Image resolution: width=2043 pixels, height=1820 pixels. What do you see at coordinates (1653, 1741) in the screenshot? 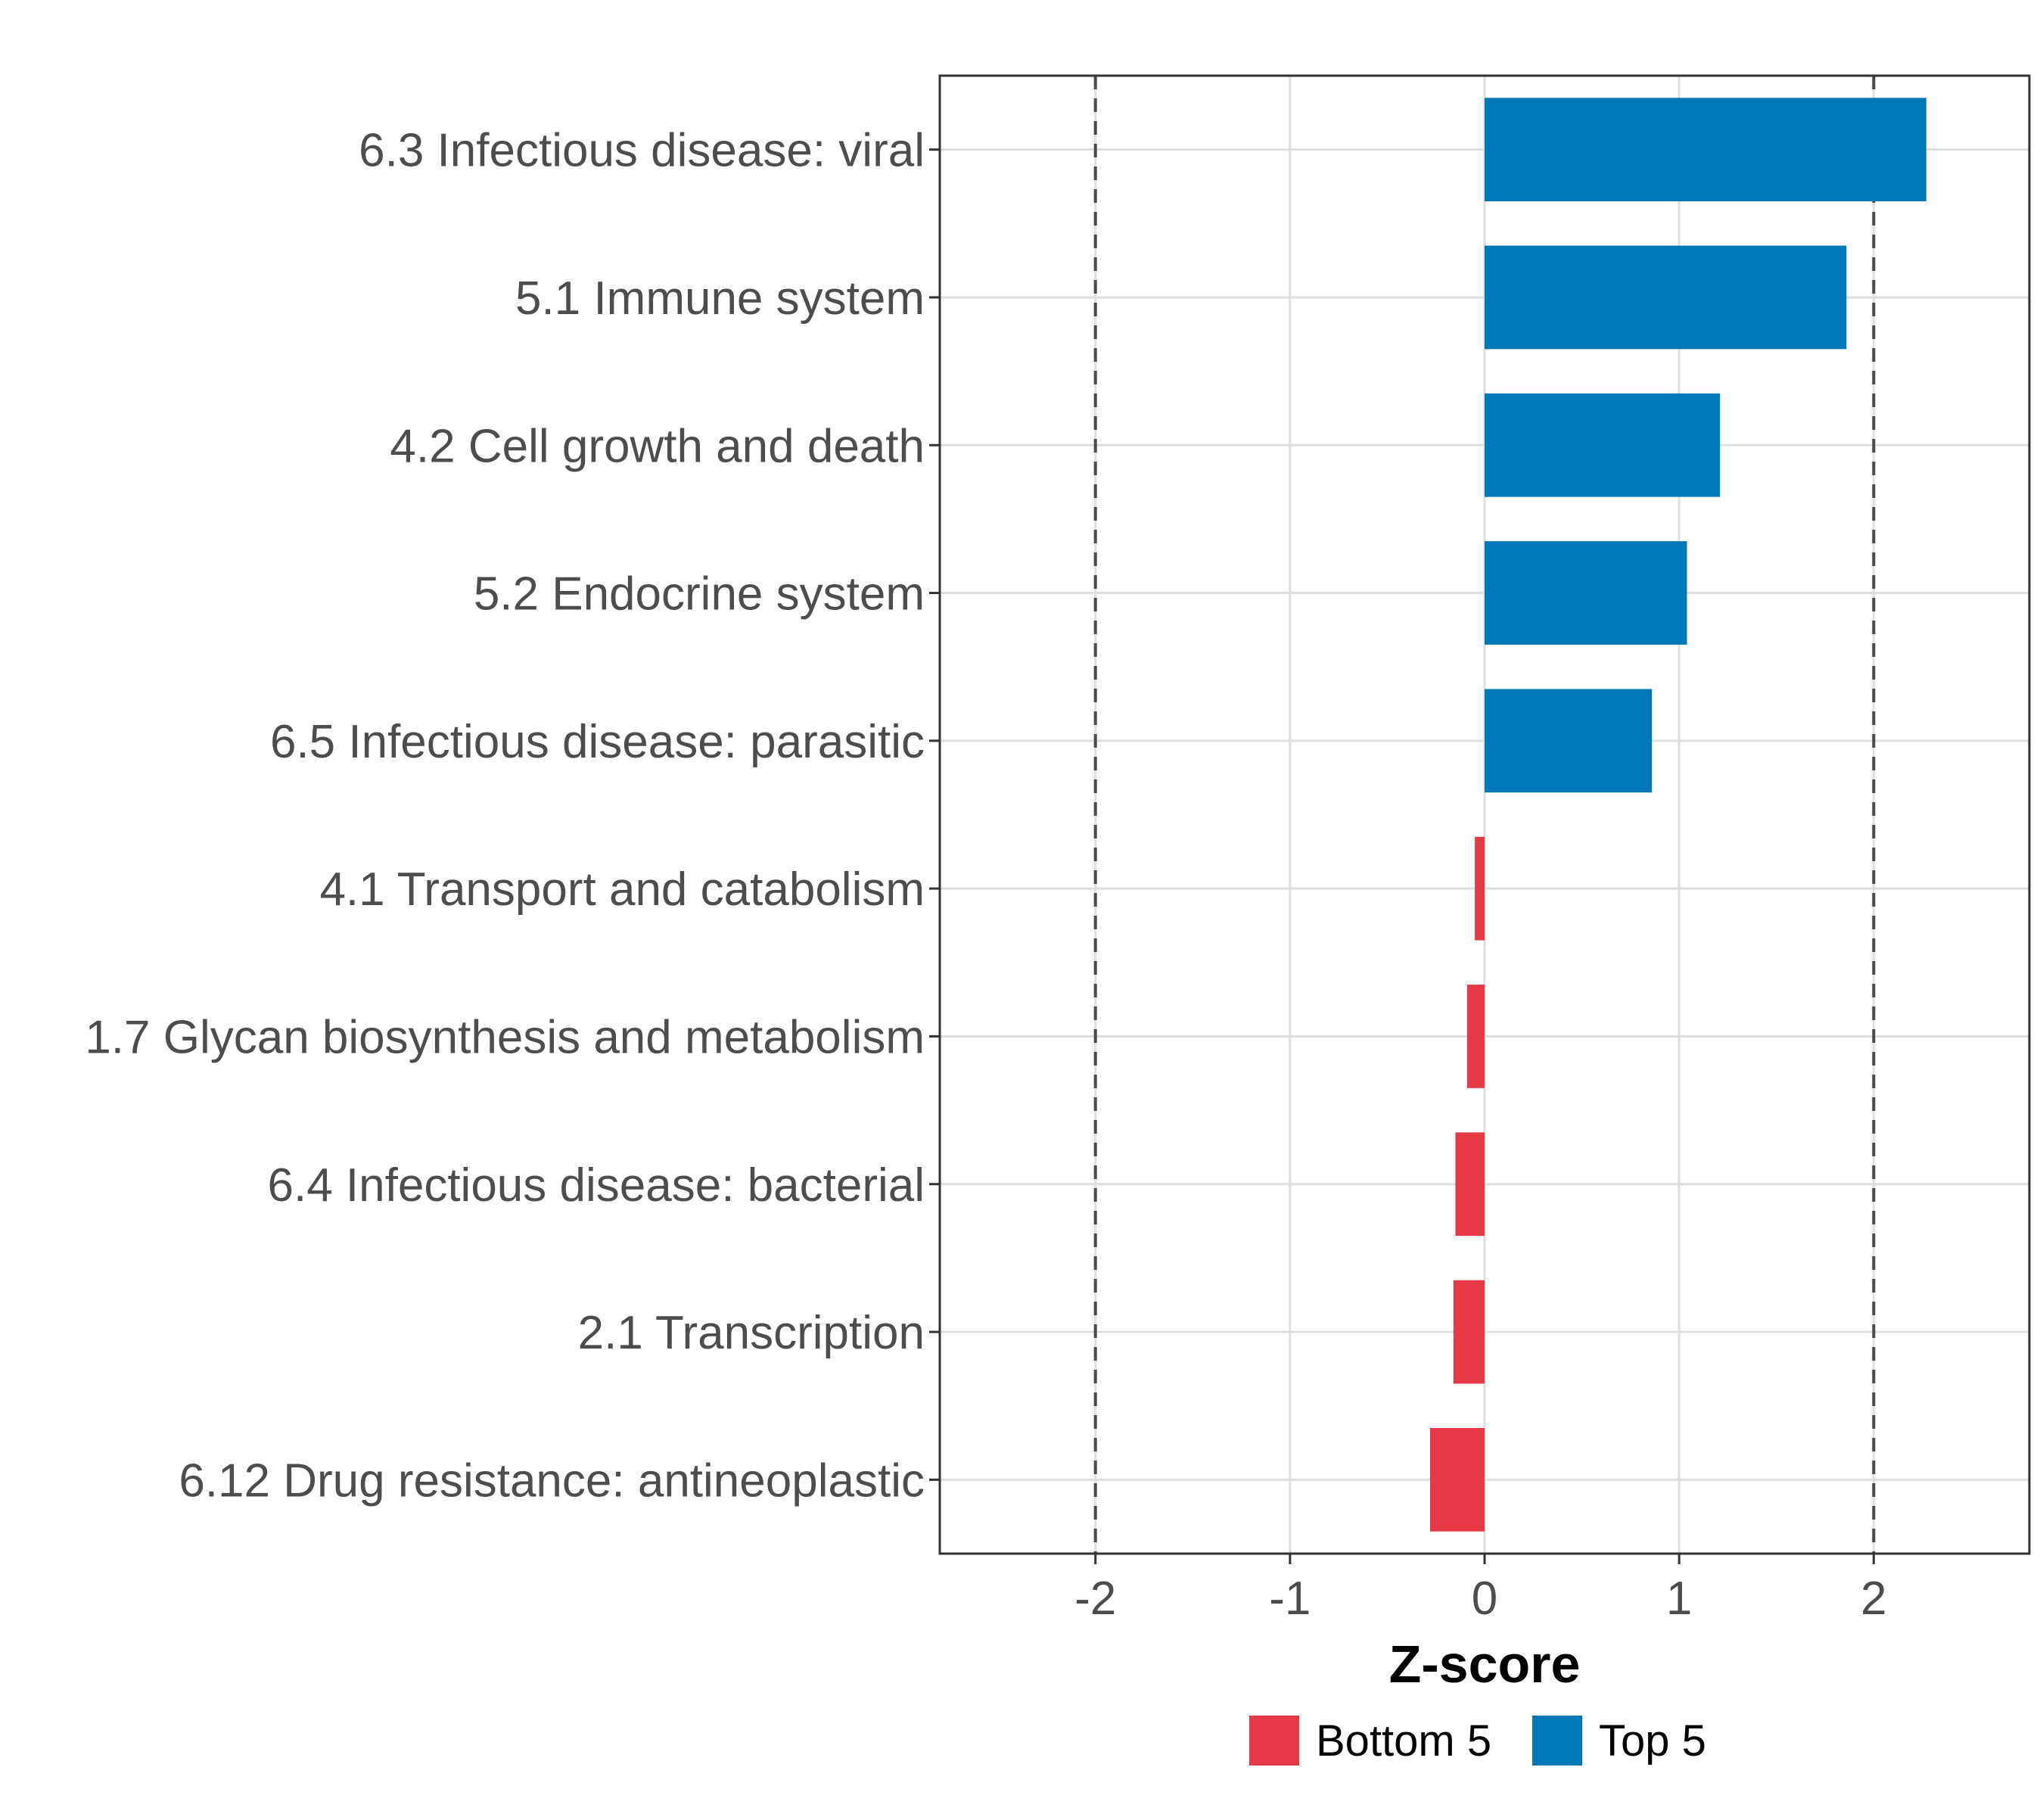
I see `legend-label: Top 5` at bounding box center [1653, 1741].